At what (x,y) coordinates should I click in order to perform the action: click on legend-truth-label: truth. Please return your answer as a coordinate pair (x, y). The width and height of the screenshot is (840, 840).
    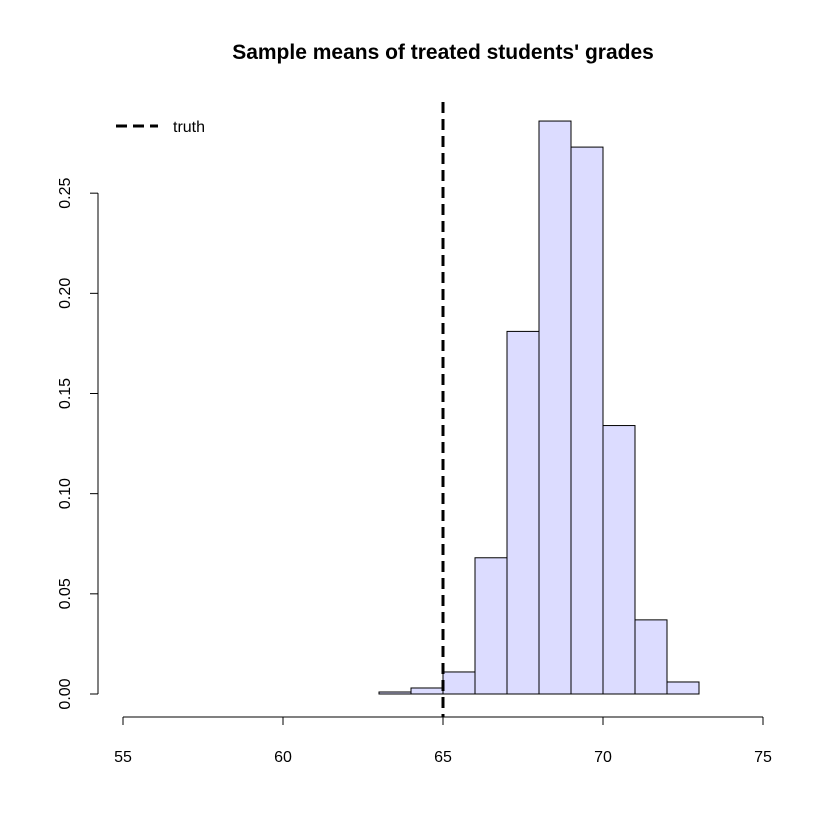
    Looking at the image, I should click on (189, 127).